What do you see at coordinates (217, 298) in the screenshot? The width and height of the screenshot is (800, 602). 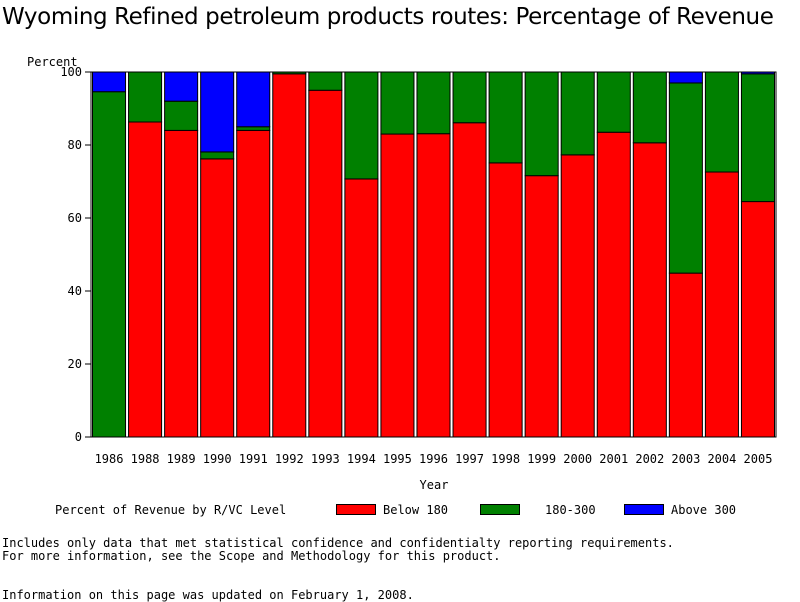 I see `bar-segment-below-180-1990` at bounding box center [217, 298].